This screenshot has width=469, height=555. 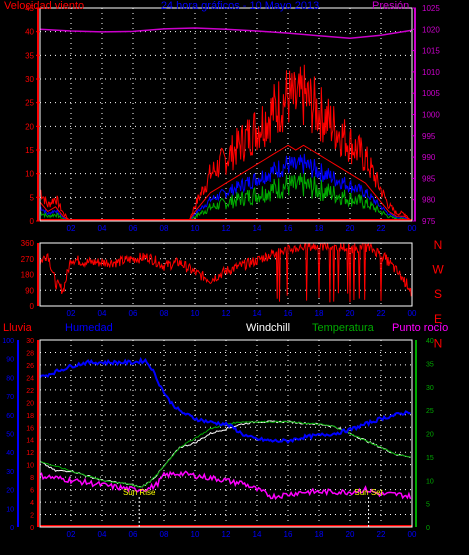 What do you see at coordinates (438, 270) in the screenshot?
I see `compass-label: W` at bounding box center [438, 270].